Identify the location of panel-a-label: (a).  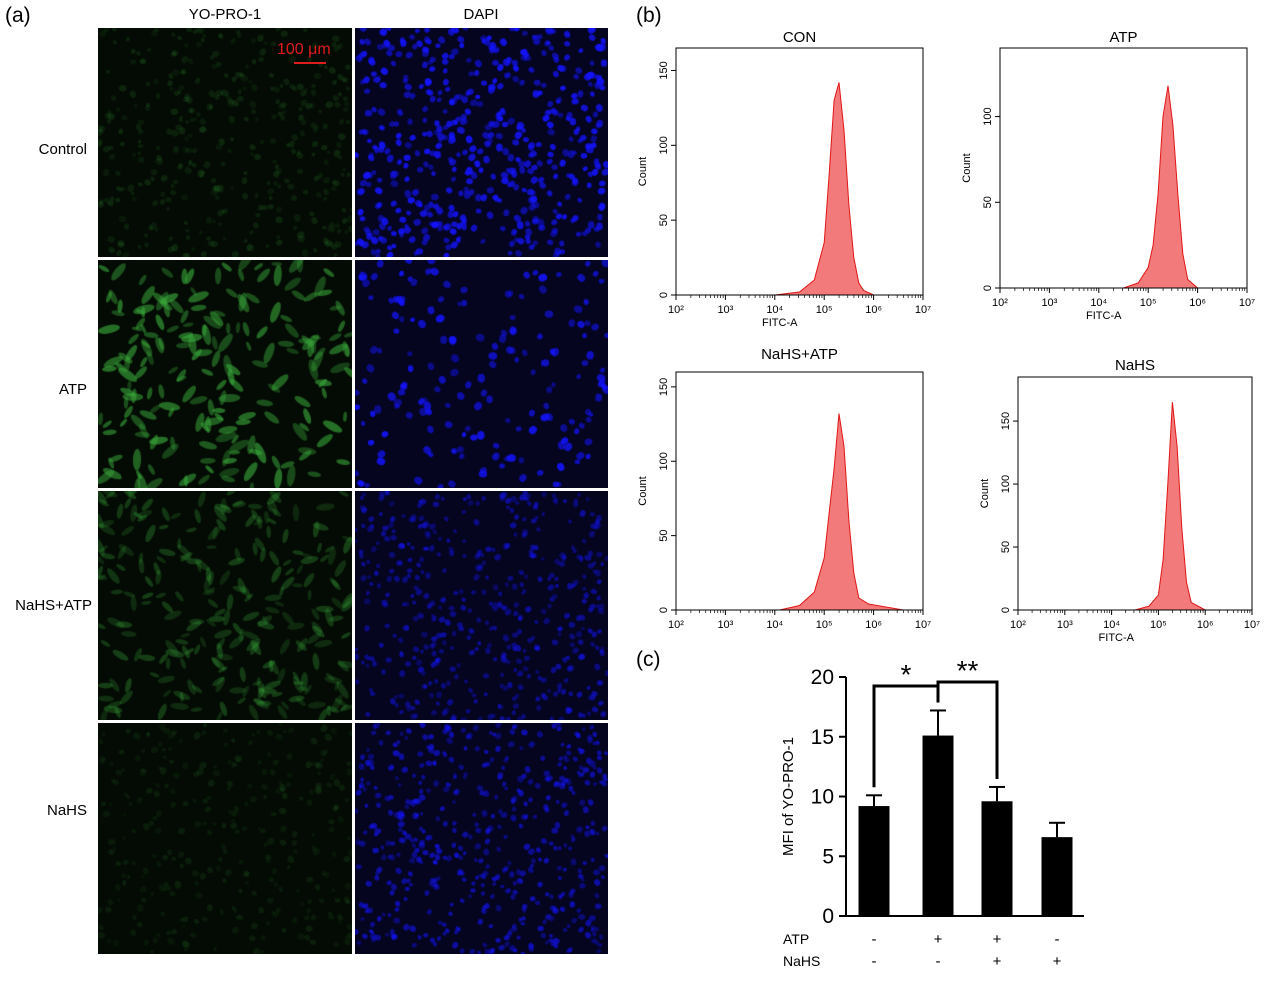
(18, 15).